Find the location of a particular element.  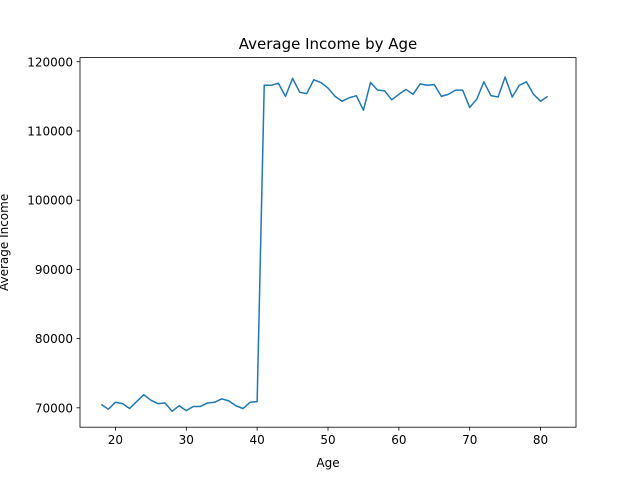

x-axis: 20 30 40 50 60 70 80 is located at coordinates (328, 437).